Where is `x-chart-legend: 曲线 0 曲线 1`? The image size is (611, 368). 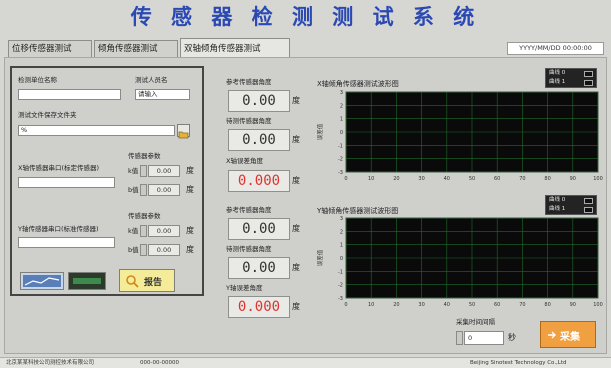 x-chart-legend: 曲线 0 曲线 1 is located at coordinates (571, 78).